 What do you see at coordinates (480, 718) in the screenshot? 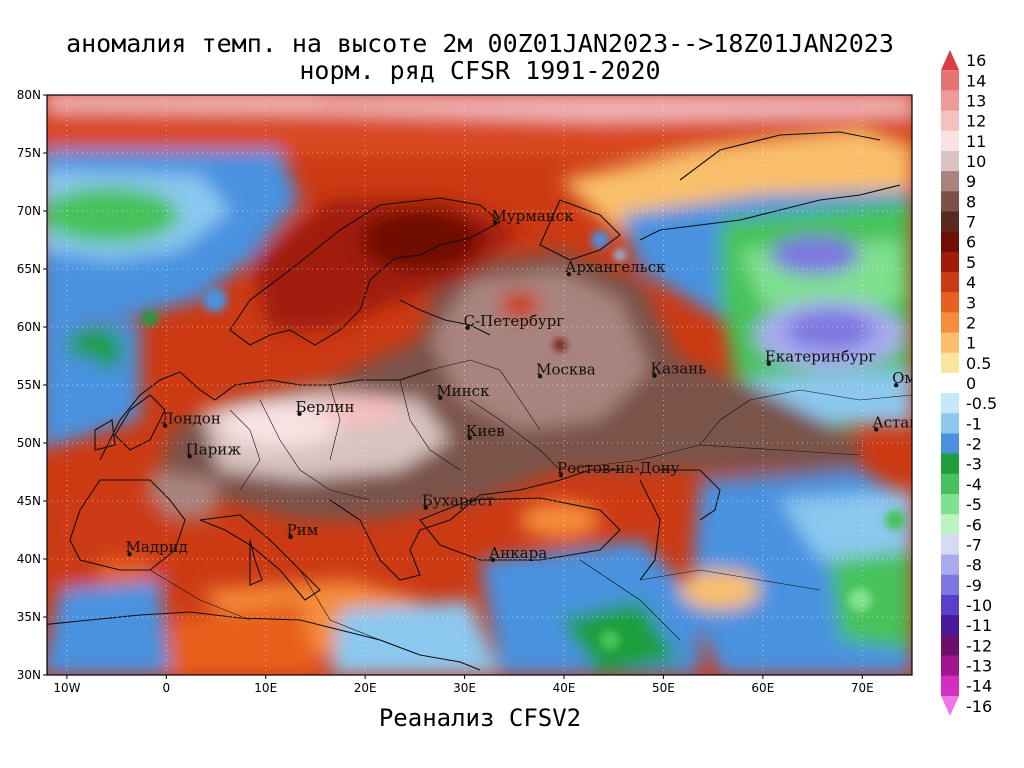
I see `source-label: Реанализ CFSV2` at bounding box center [480, 718].